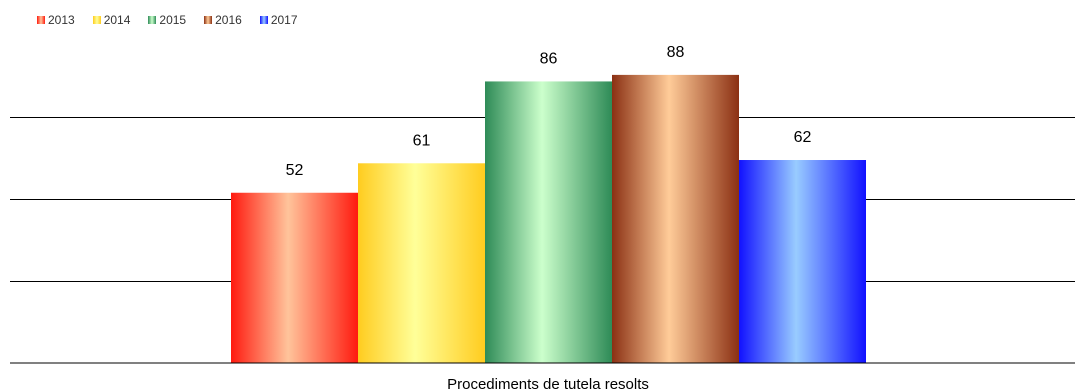 This screenshot has width=1075, height=392. I want to click on data-label-2013: 52, so click(295, 170).